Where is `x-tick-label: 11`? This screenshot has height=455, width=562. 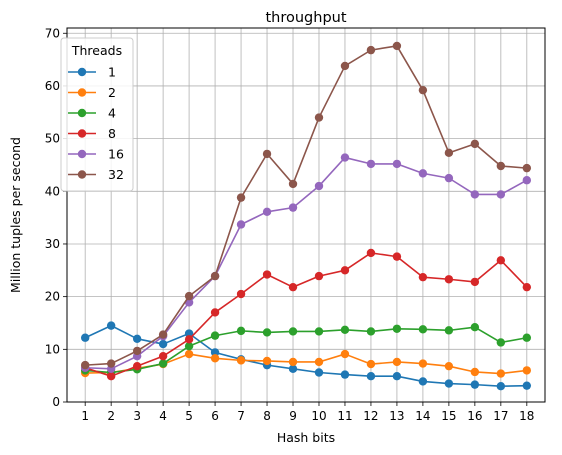 x-tick-label: 11 is located at coordinates (344, 416).